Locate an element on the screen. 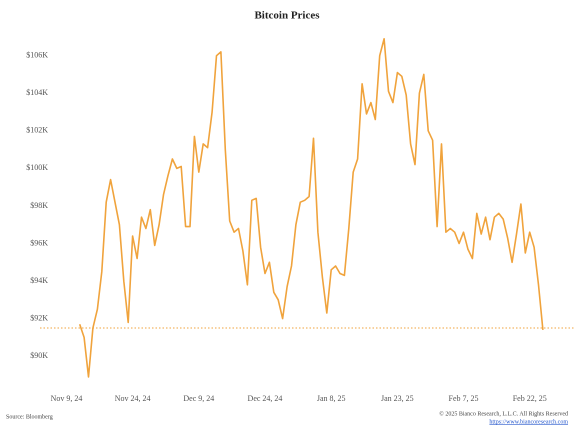  y-tick-label: $94K is located at coordinates (39, 280).